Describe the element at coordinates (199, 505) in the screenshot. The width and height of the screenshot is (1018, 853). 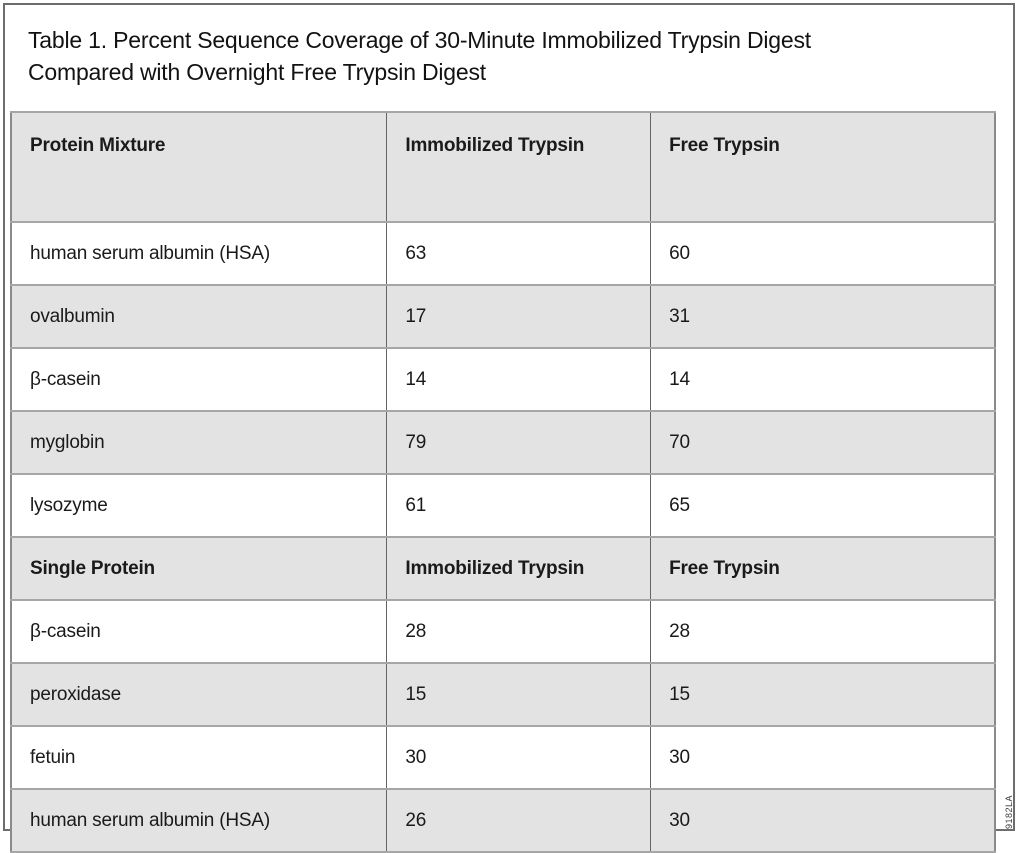
I see `protein-name-cell: lysozyme` at that location.